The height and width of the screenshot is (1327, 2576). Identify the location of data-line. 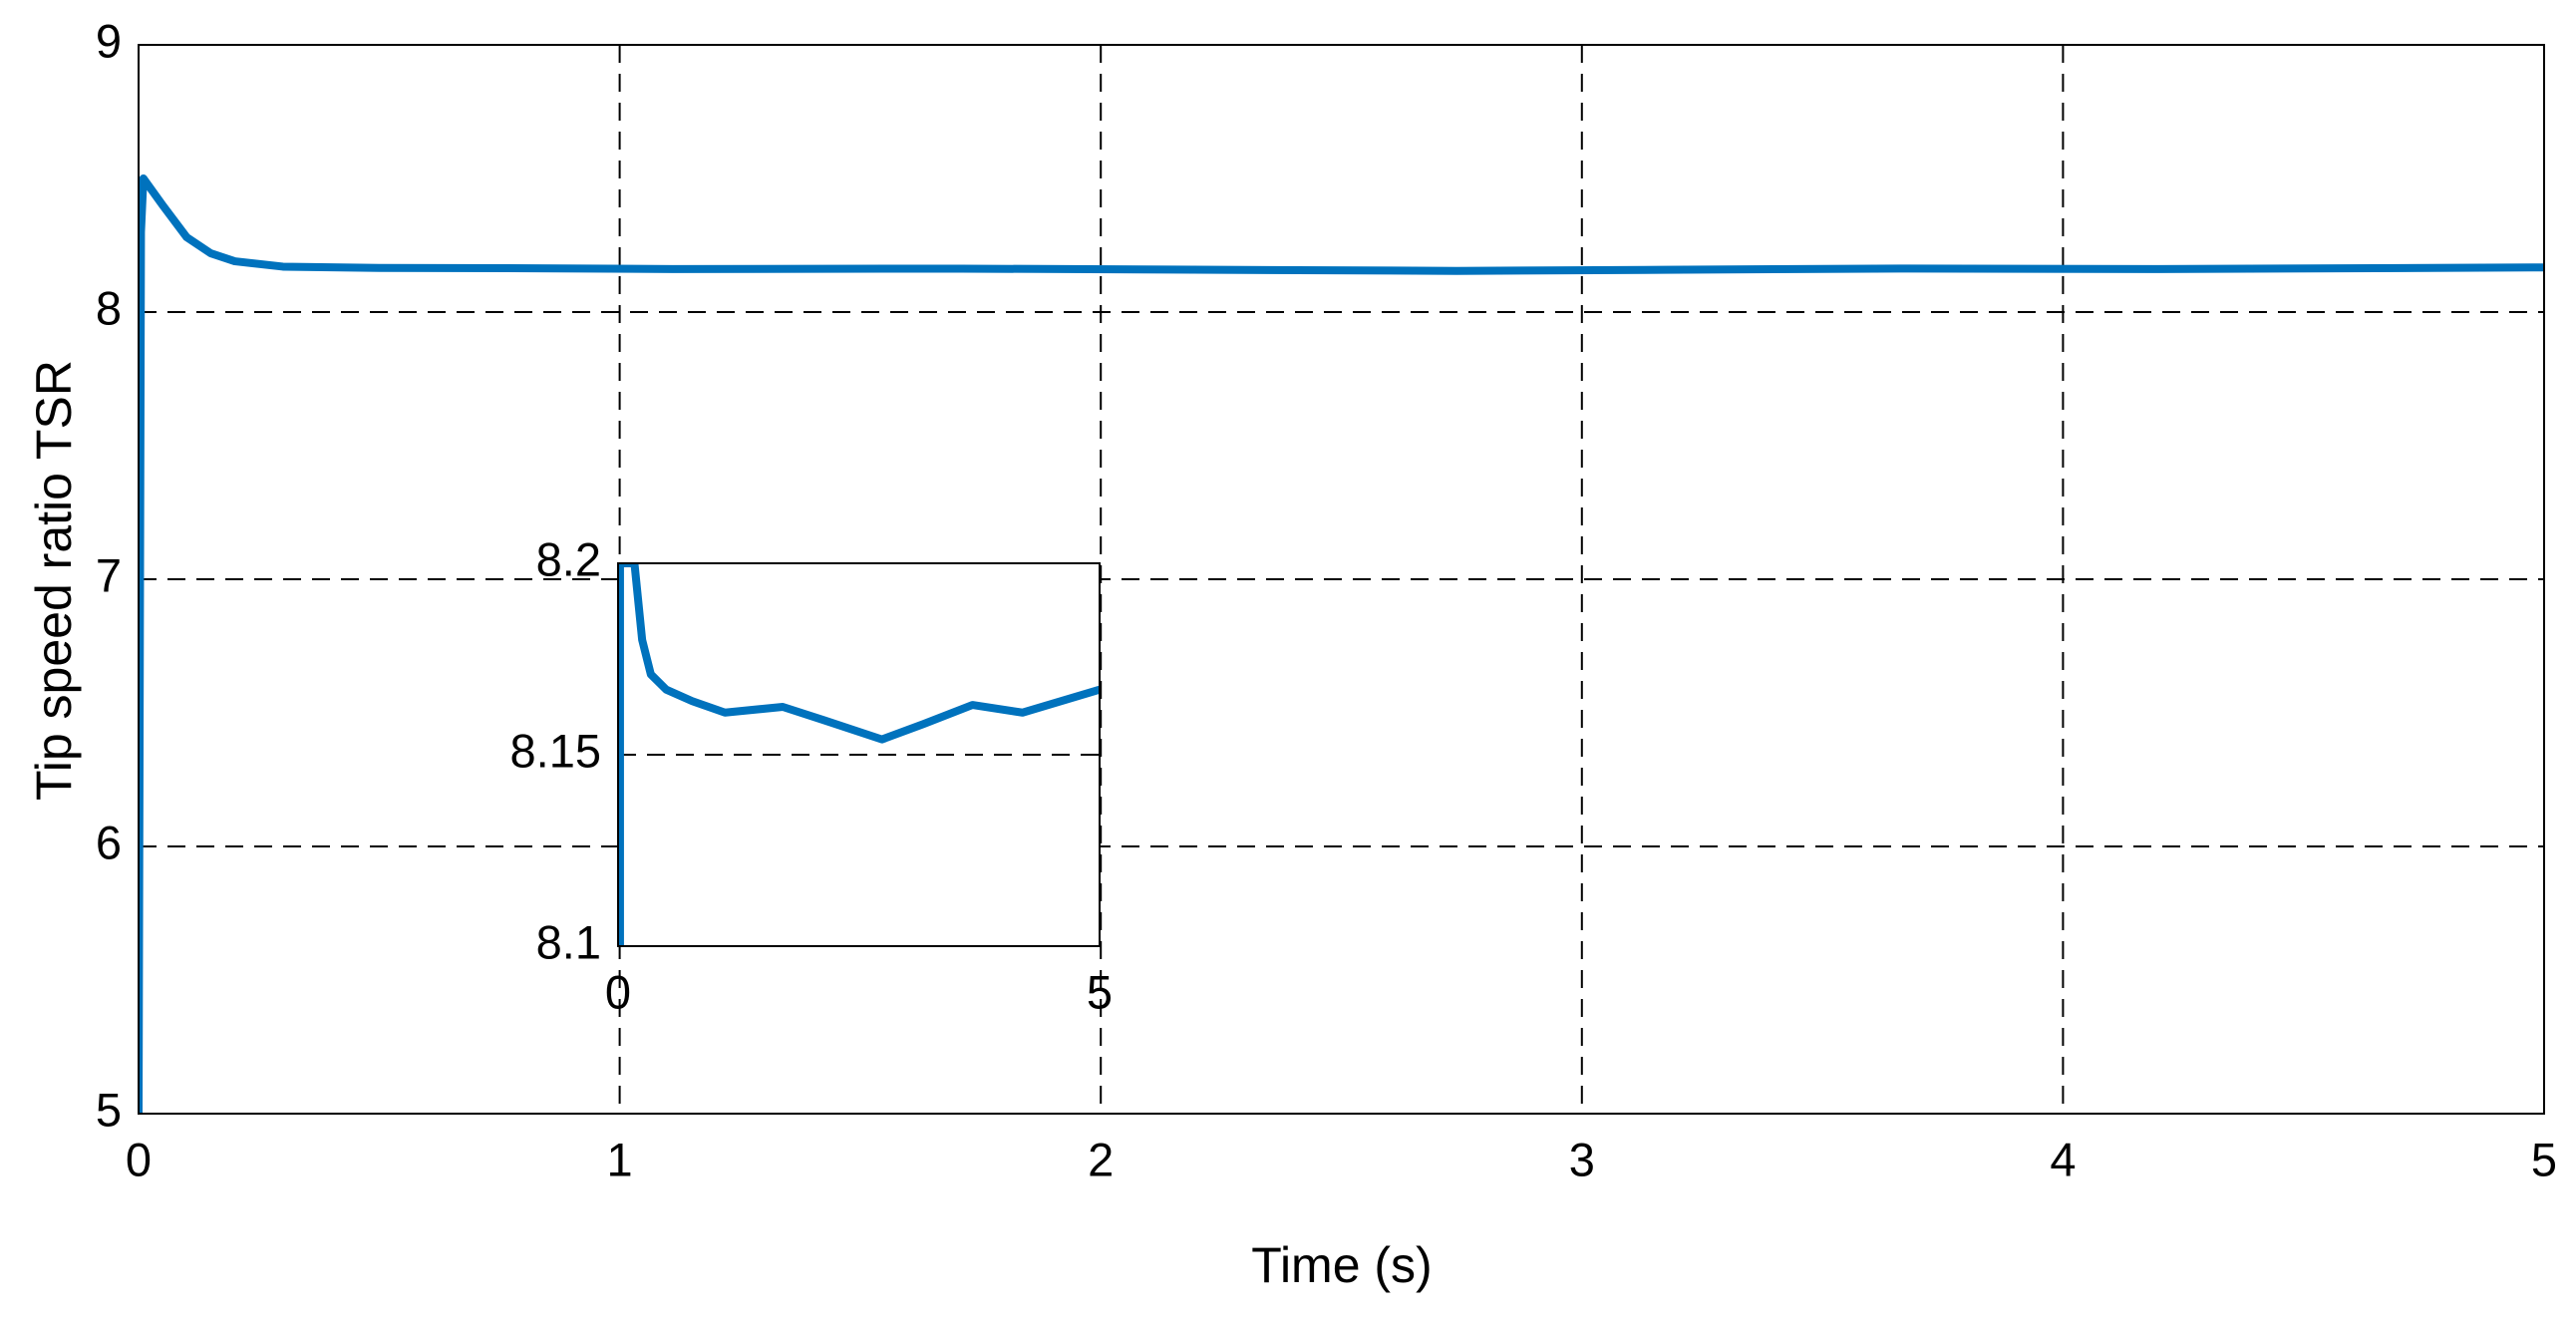
(859, 754).